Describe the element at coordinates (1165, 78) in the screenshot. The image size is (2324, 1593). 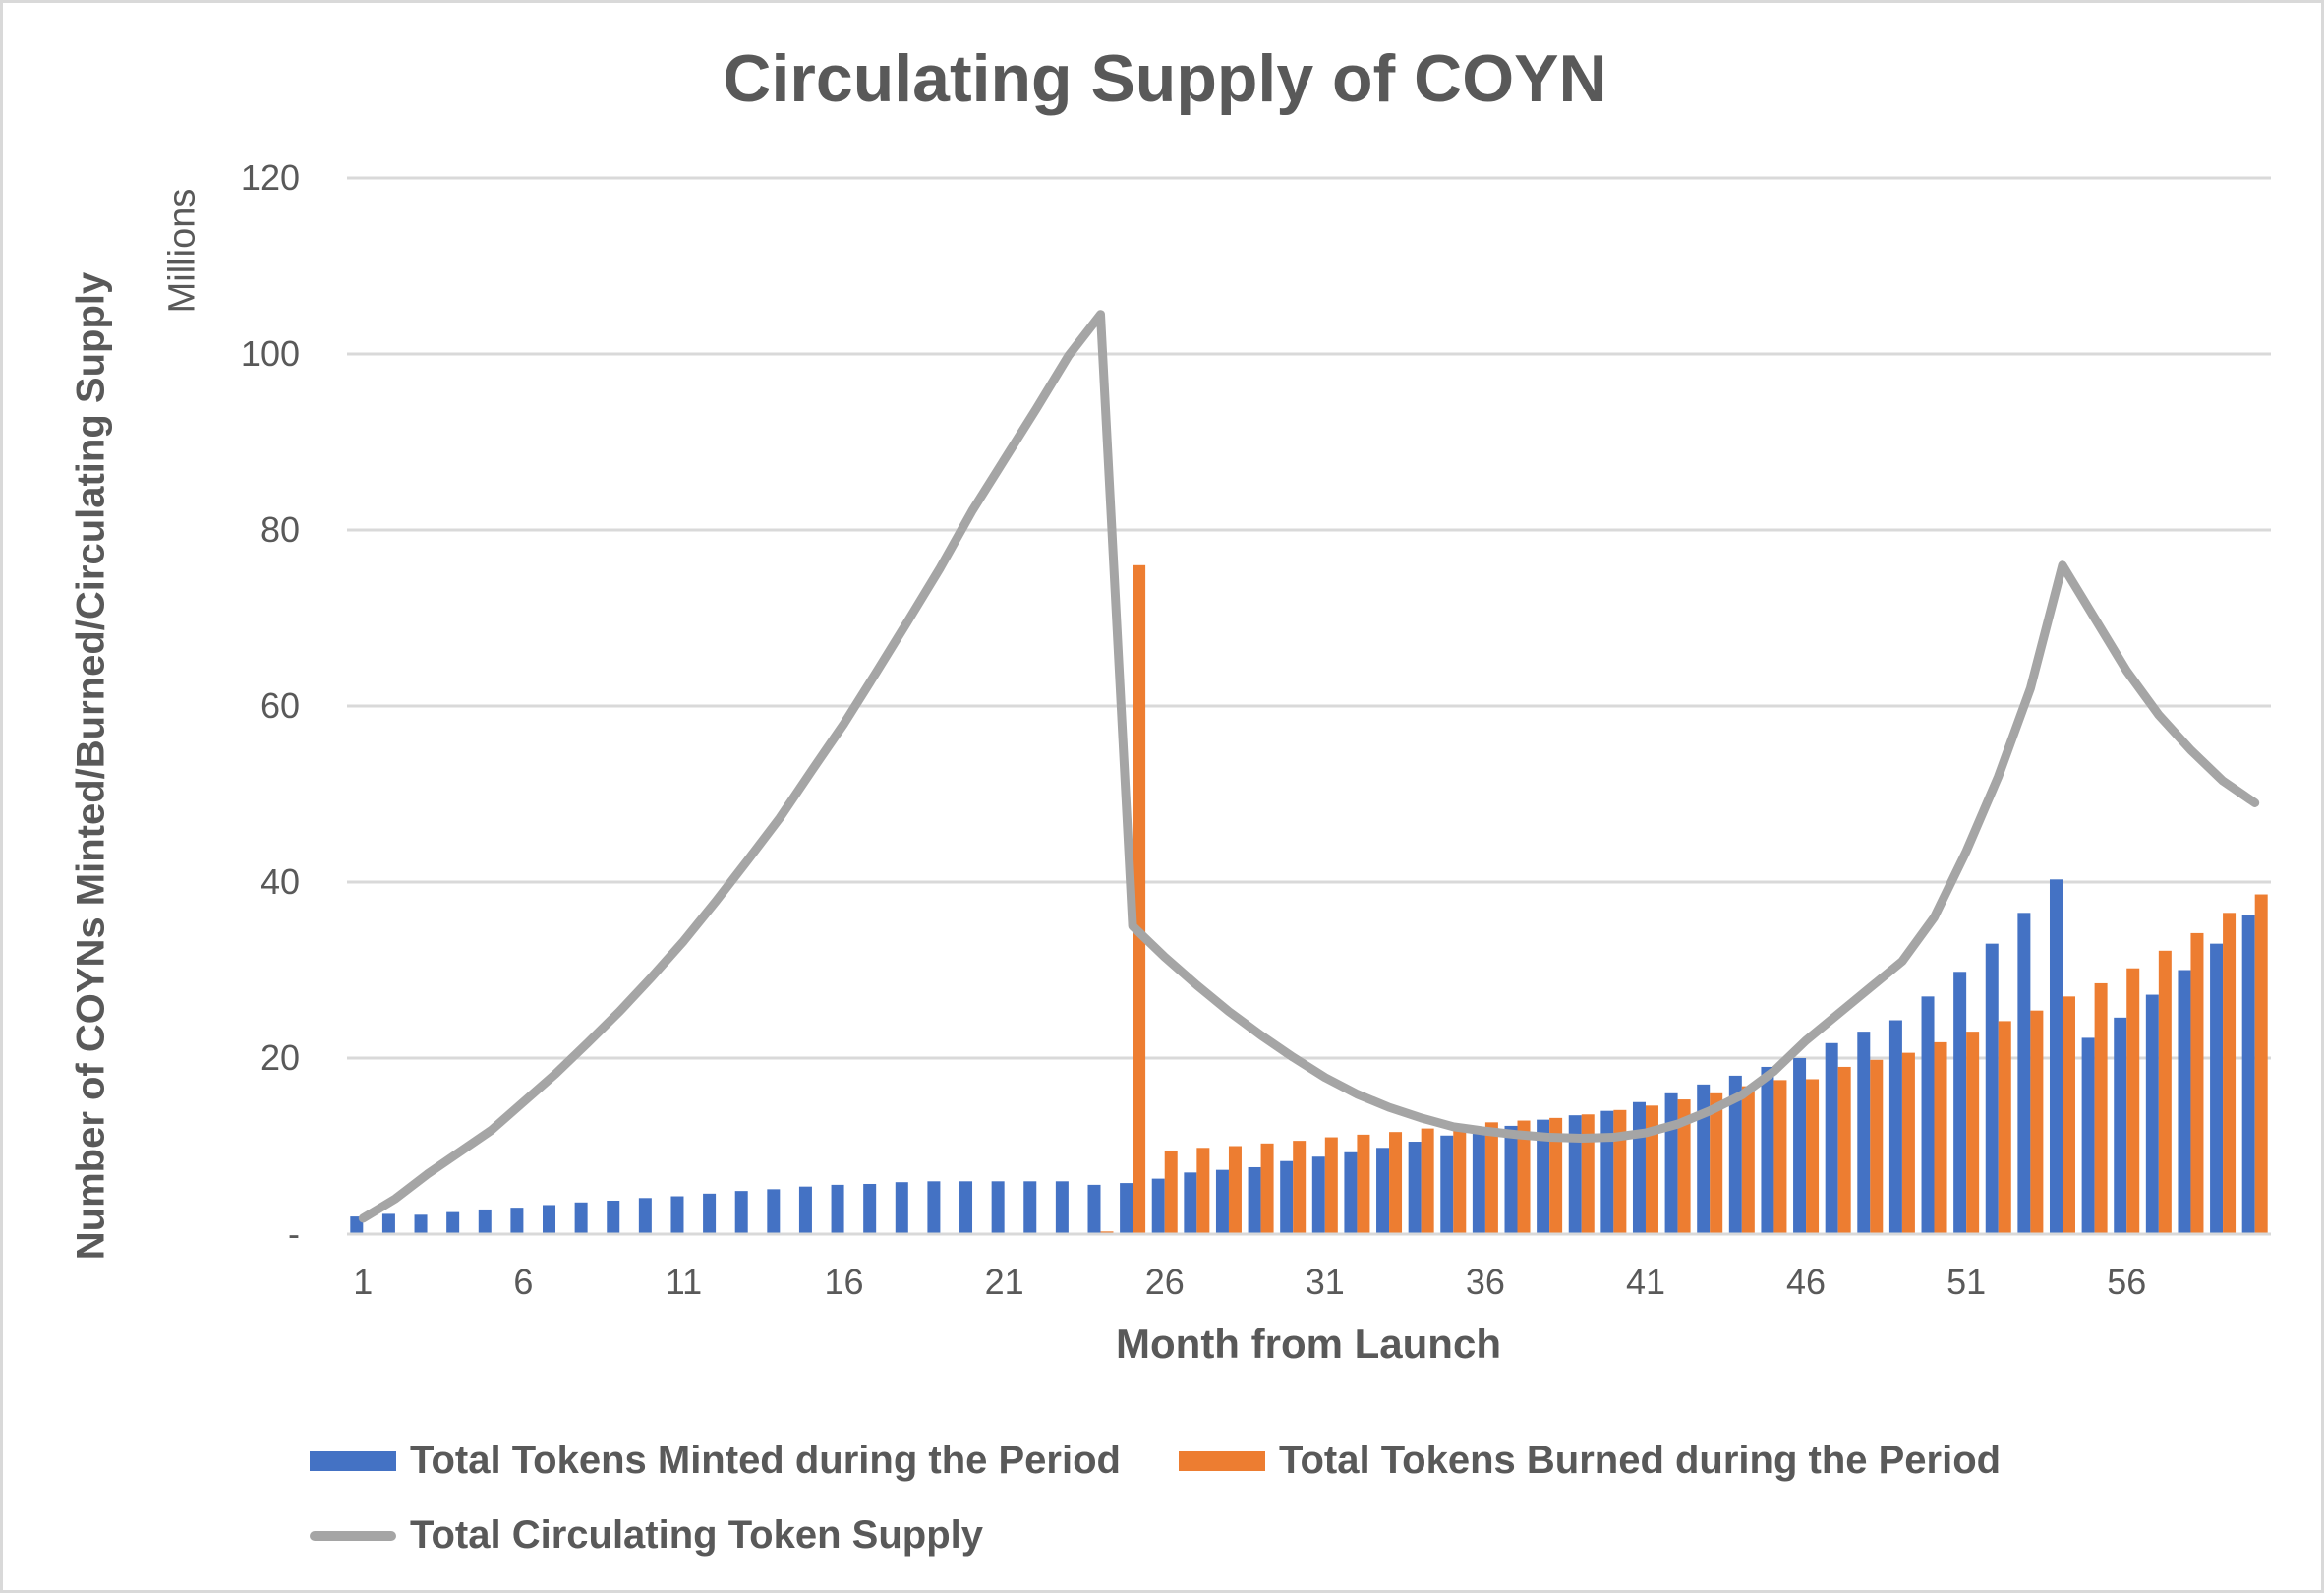
I see `chart-title: Circulating Supply of COYN` at that location.